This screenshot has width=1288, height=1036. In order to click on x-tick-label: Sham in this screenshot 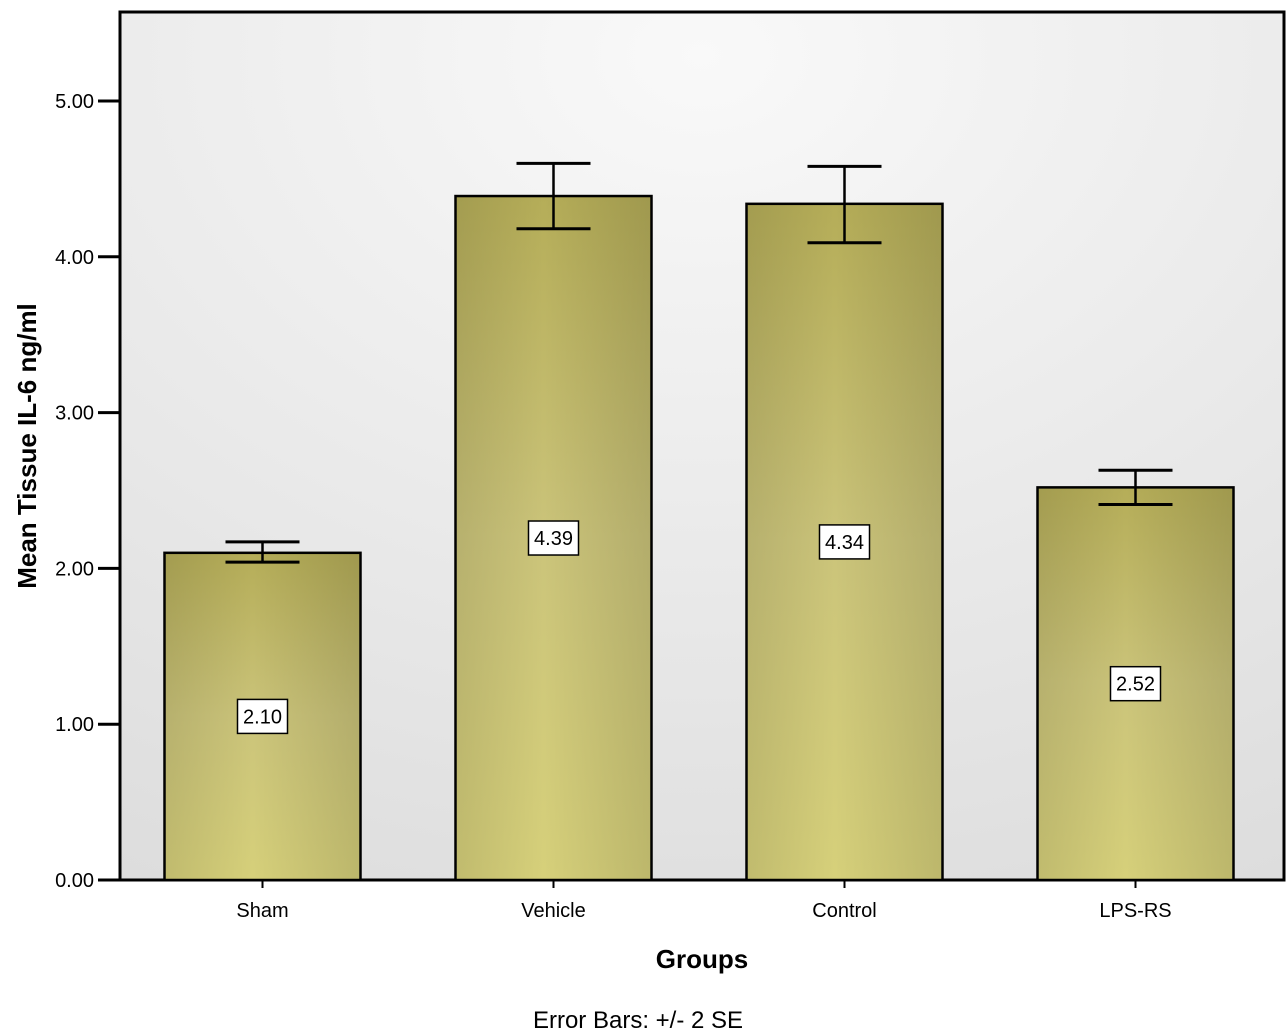, I will do `click(262, 911)`.